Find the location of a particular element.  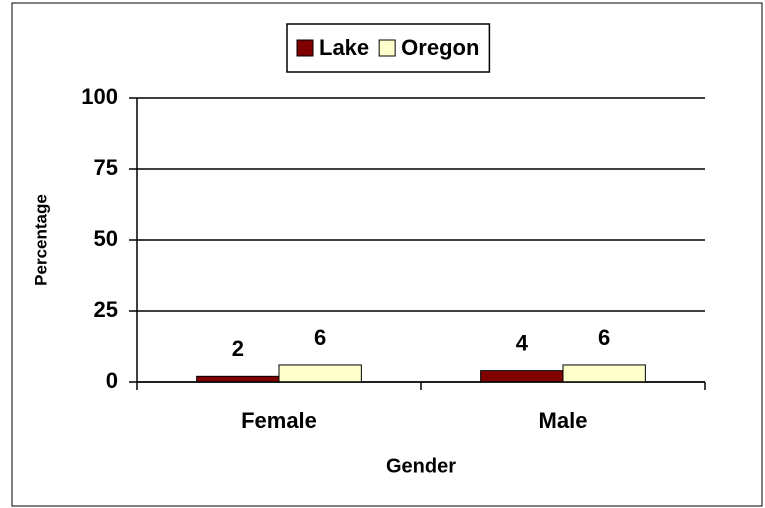

y-axis-label: Percentage is located at coordinates (40, 240).